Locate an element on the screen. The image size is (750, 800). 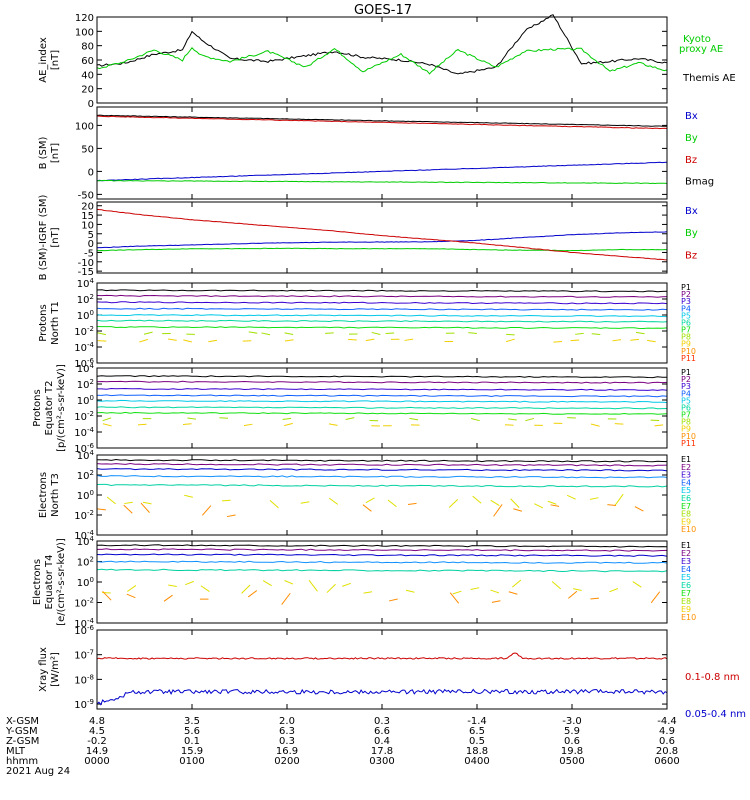
ytick-label: 40 is located at coordinates (87, 75).